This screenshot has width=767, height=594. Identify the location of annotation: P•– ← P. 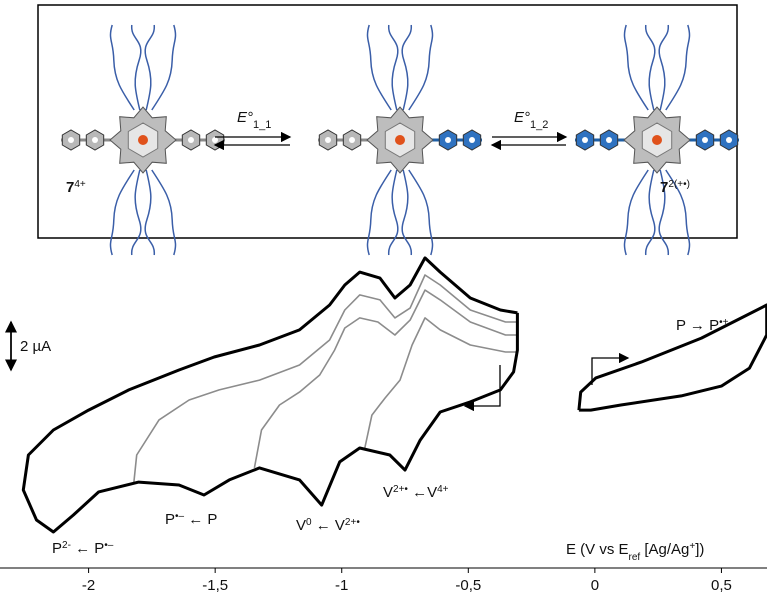
(191, 520).